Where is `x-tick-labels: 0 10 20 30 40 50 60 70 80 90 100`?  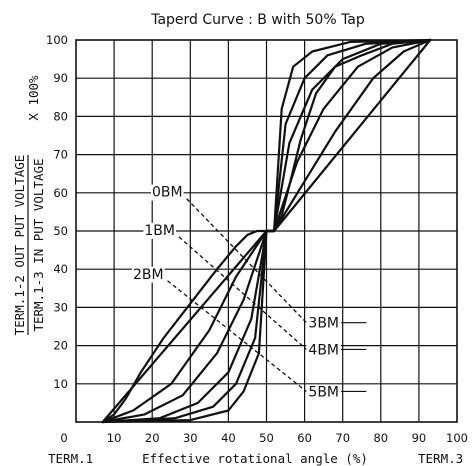 x-tick-labels: 0 10 20 30 40 50 60 70 80 90 100 is located at coordinates (264, 438).